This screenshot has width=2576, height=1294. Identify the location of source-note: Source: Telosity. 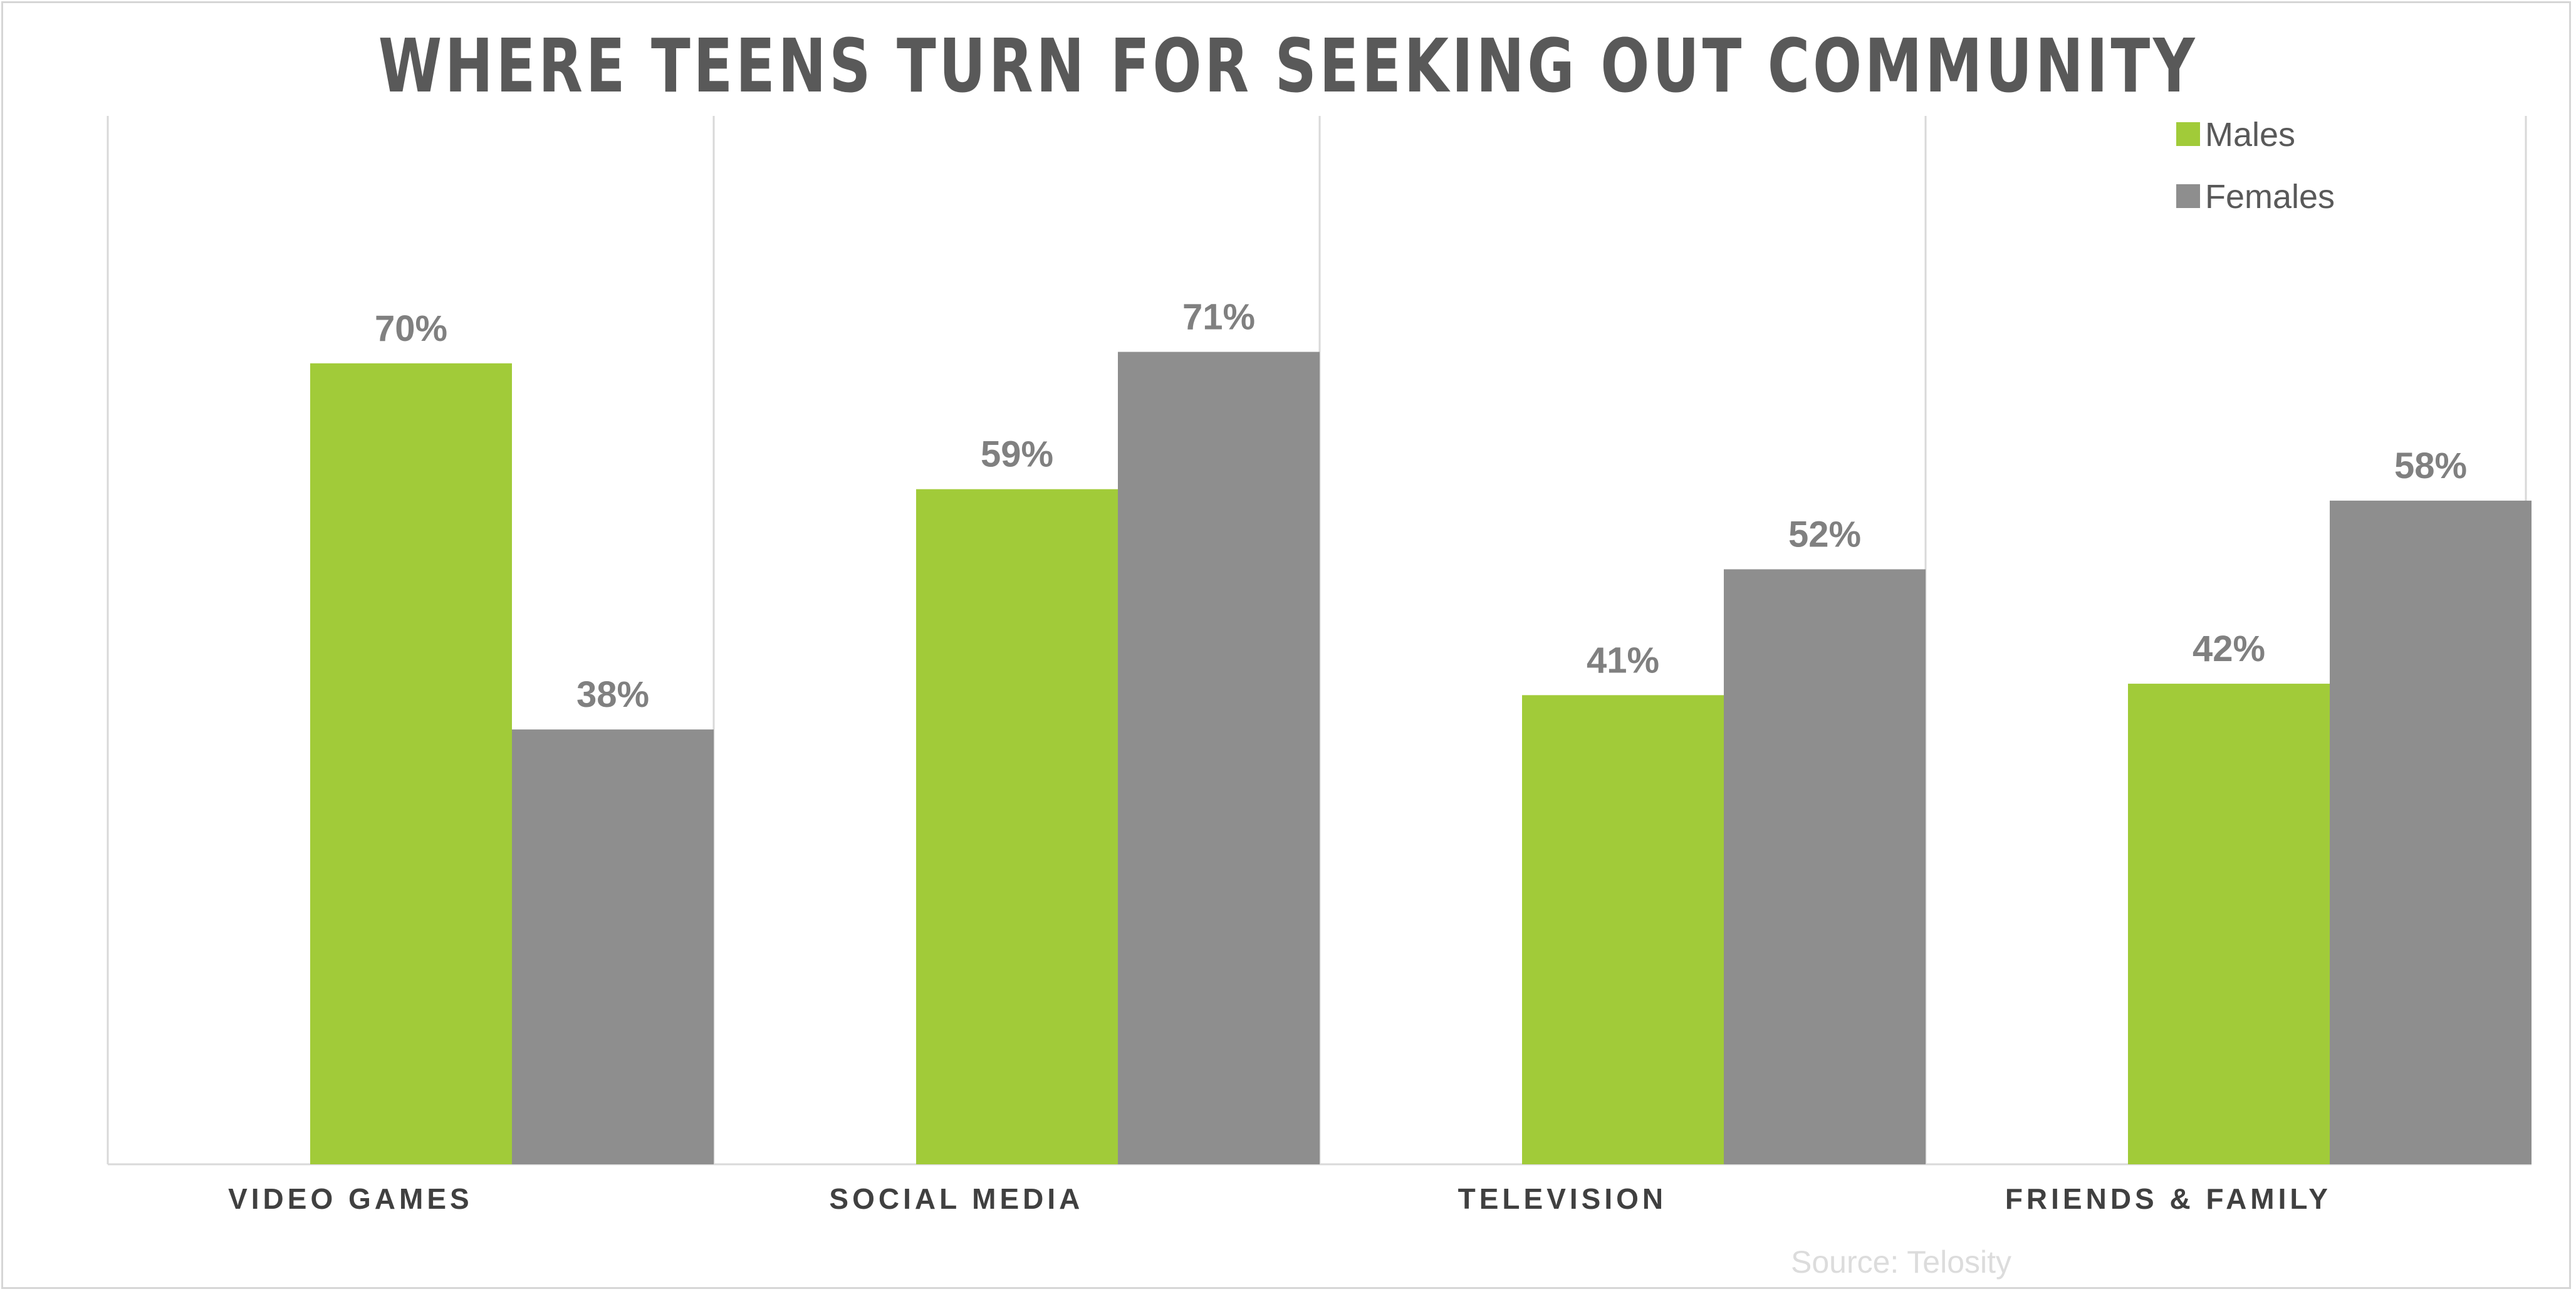
(1901, 1262).